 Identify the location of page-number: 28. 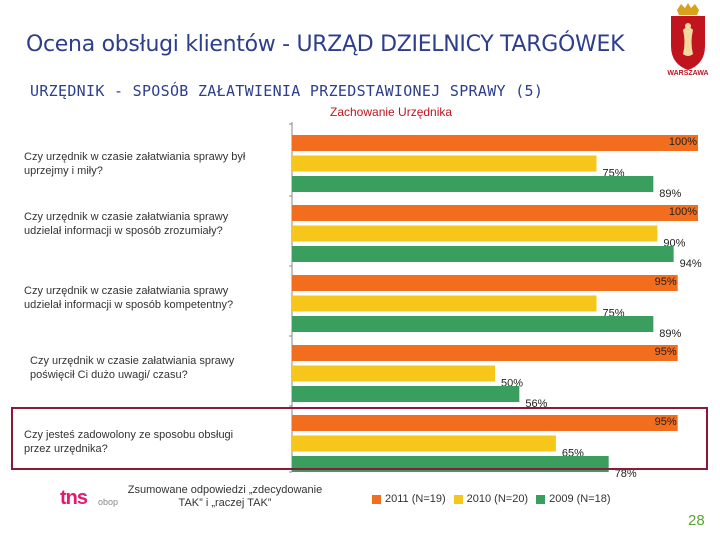
(696, 520).